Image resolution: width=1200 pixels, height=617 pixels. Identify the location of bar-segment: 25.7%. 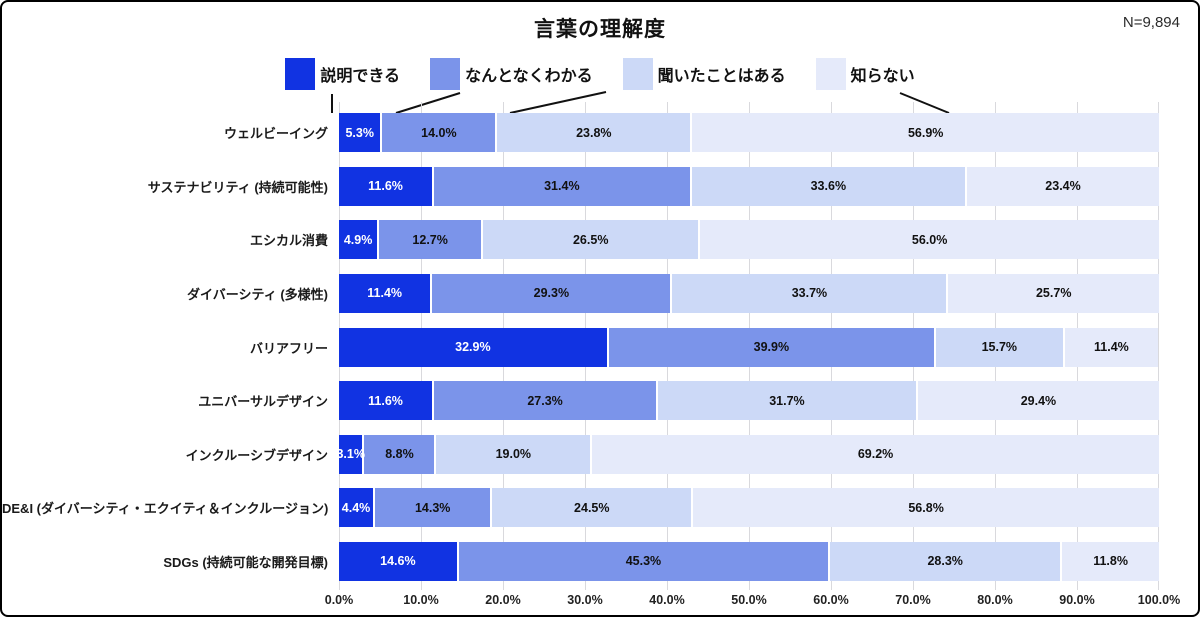
(1053, 293).